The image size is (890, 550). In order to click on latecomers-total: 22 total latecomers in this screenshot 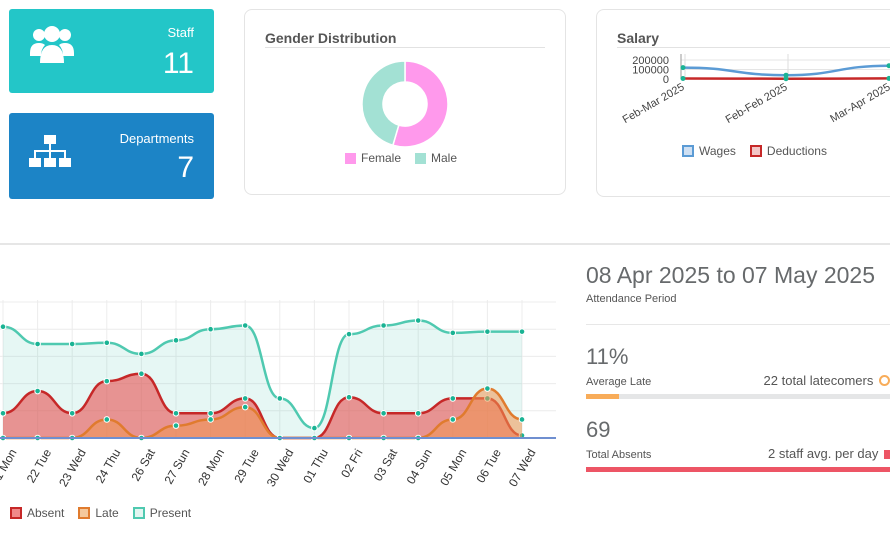, I will do `click(827, 380)`.